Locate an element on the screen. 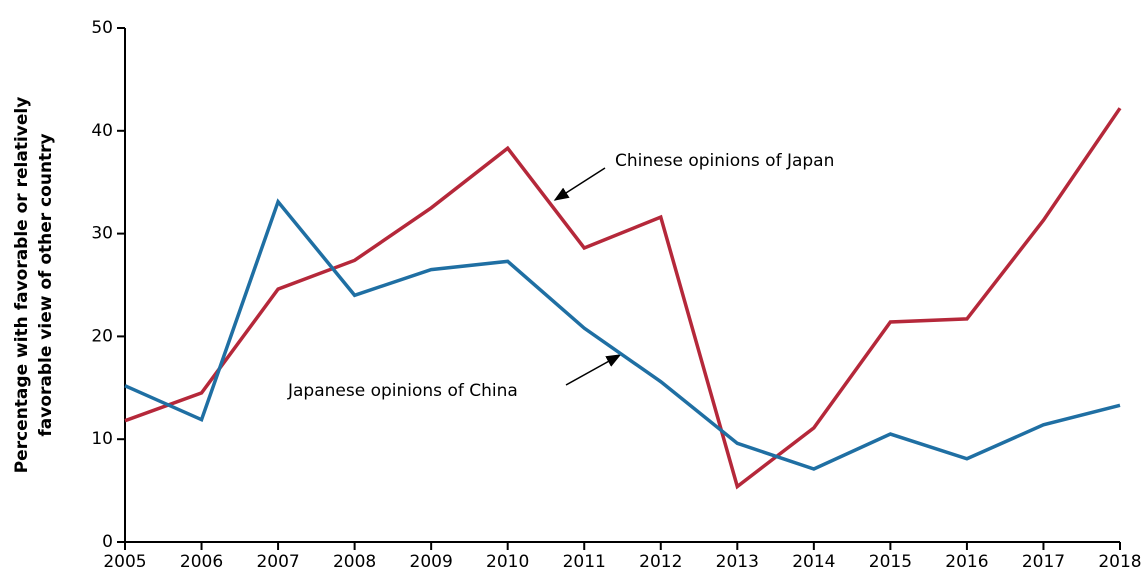 The width and height of the screenshot is (1148, 577). x-tick-label: 2009 is located at coordinates (431, 562).